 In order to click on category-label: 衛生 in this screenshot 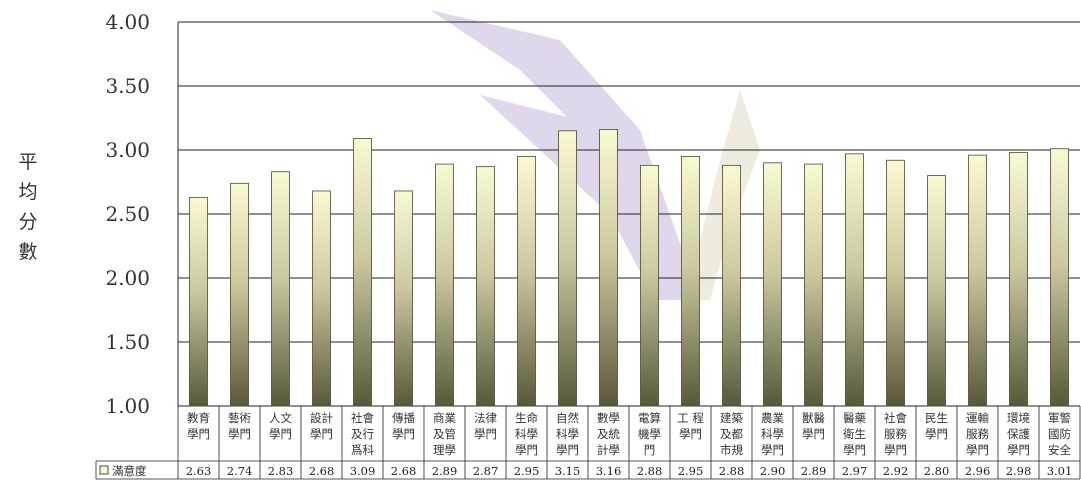, I will do `click(854, 434)`.